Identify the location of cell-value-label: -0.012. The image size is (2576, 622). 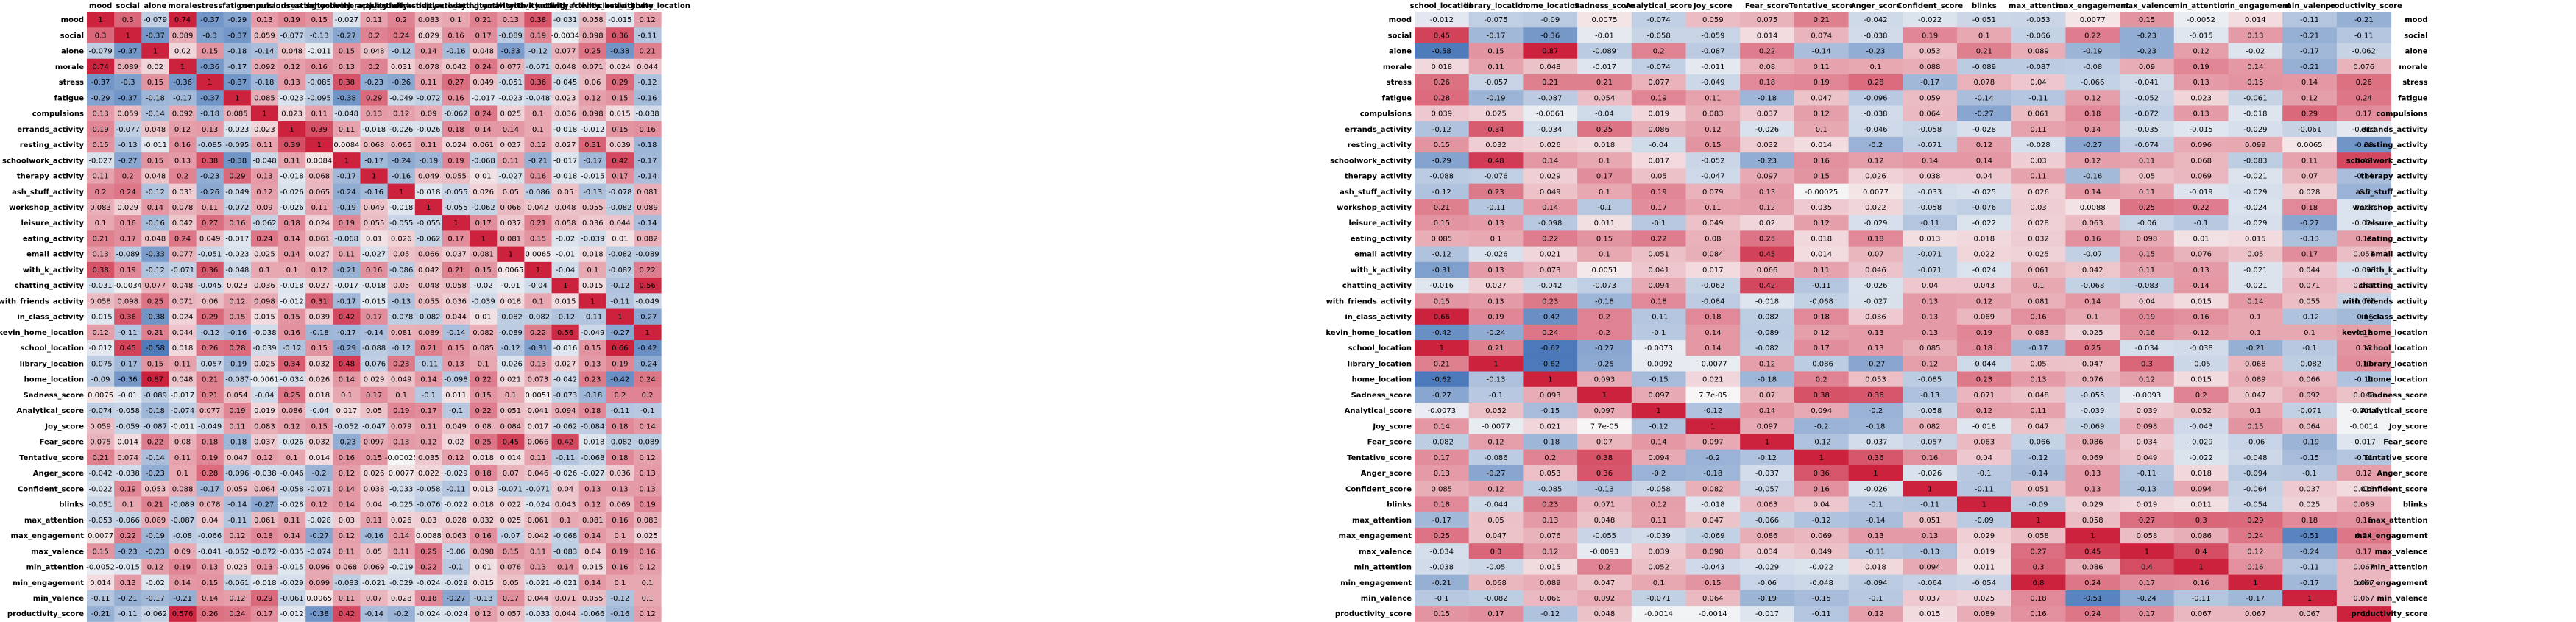
(292, 614).